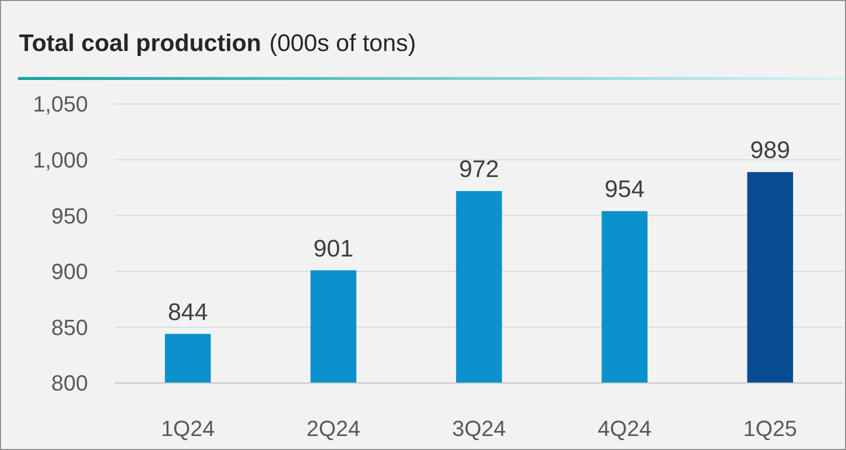 This screenshot has height=450, width=846. What do you see at coordinates (770, 428) in the screenshot?
I see `x-tick-label: 1Q25` at bounding box center [770, 428].